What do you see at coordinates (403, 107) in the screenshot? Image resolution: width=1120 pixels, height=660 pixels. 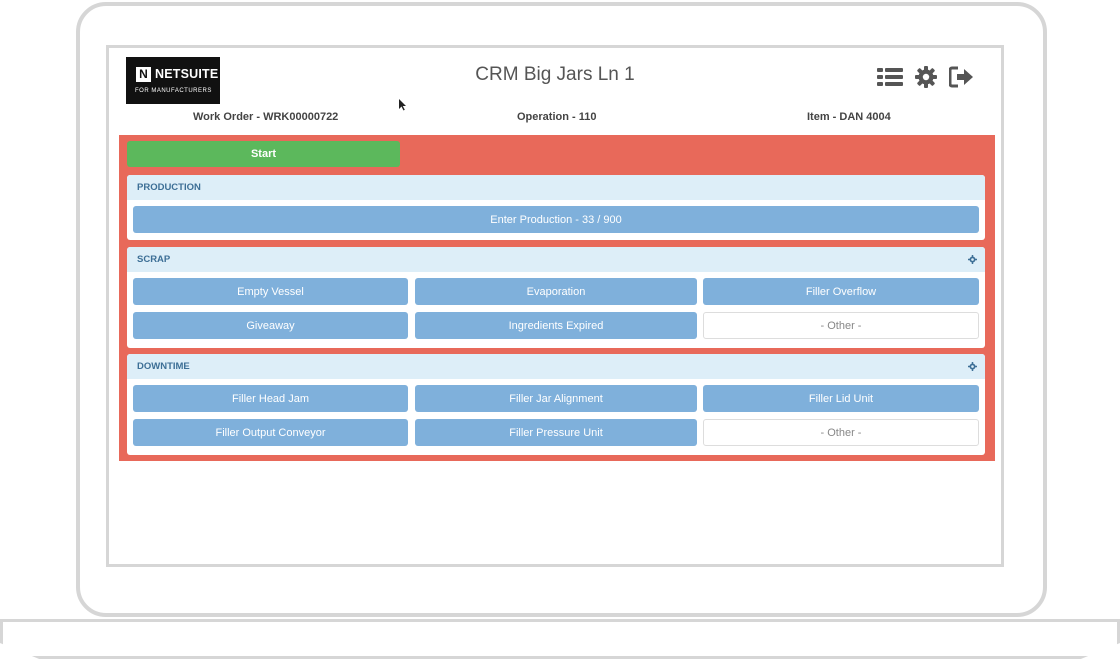 I see `mouse-cursor-icon` at bounding box center [403, 107].